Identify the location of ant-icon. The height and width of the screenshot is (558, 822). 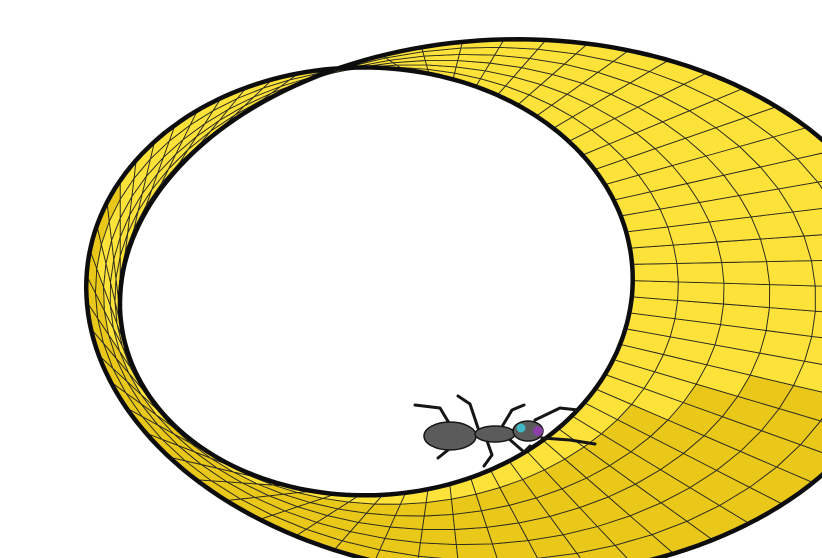
(505, 431).